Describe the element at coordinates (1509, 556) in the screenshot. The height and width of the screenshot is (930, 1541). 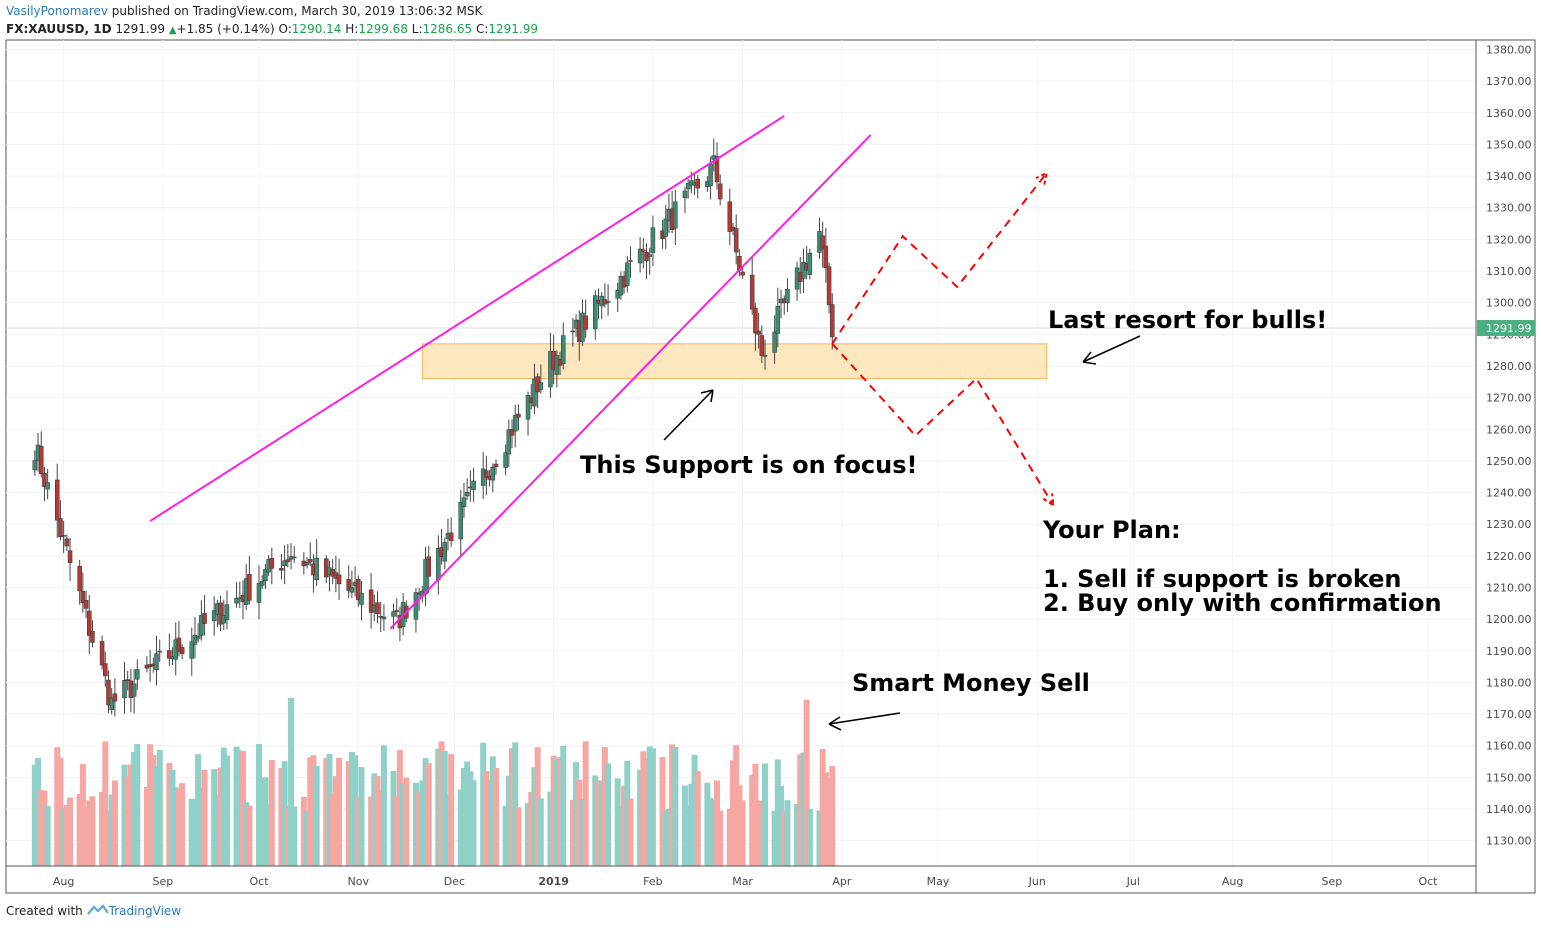
I see `price-tick-label: 1220.00` at that location.